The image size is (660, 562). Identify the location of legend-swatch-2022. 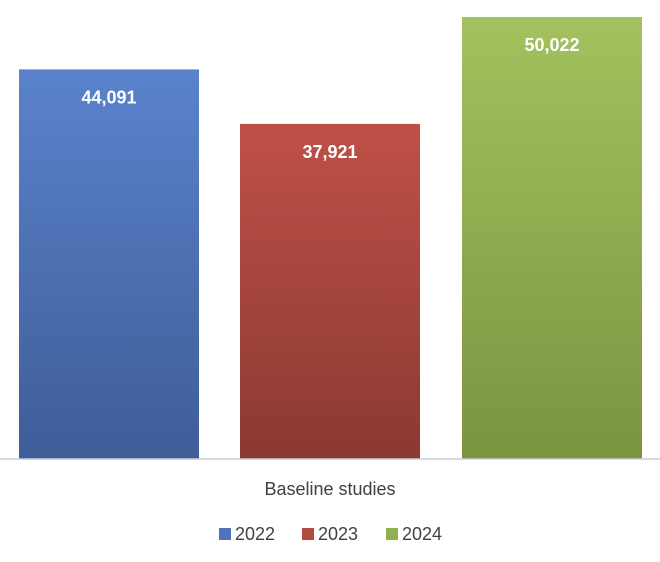
(225, 534).